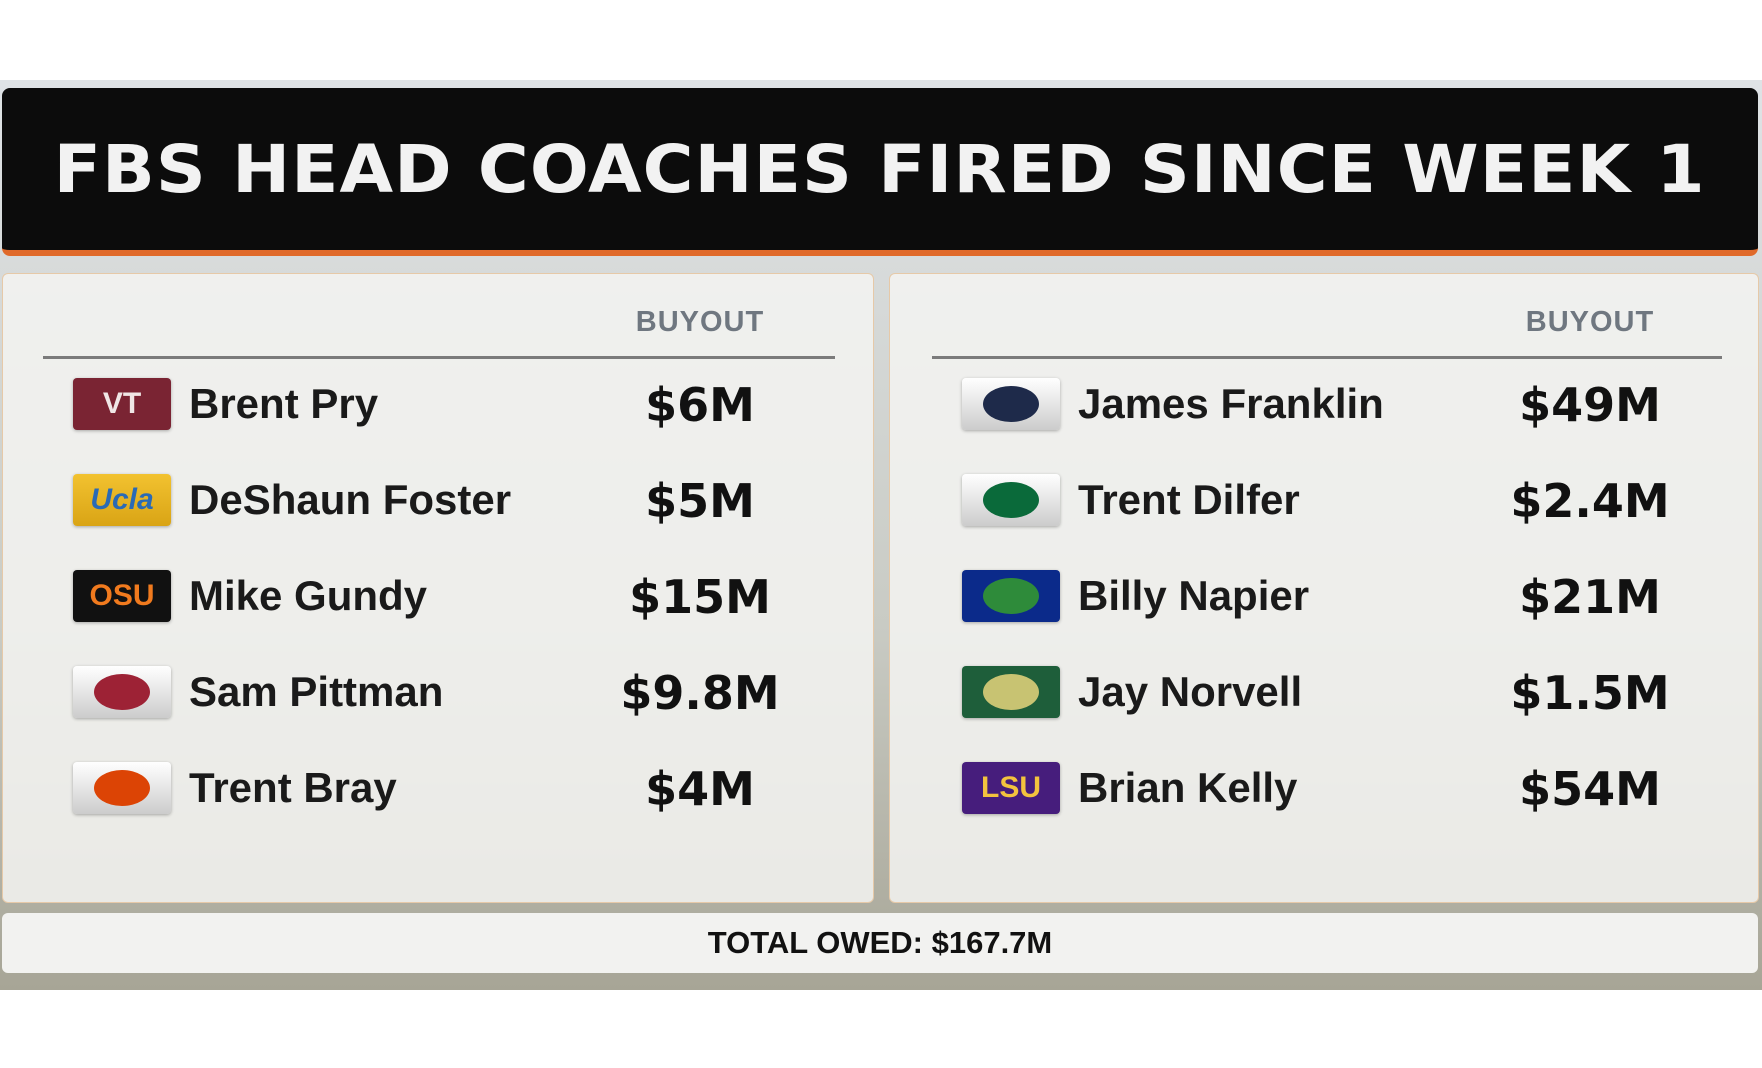  I want to click on coach-name: Brent Pry, so click(284, 403).